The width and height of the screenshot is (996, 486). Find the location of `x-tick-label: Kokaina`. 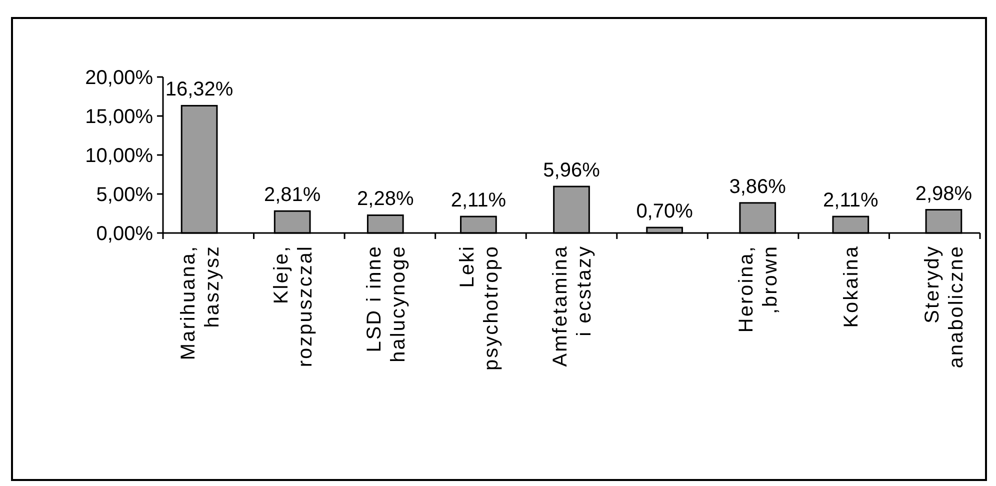

x-tick-label: Kokaina is located at coordinates (851, 286).